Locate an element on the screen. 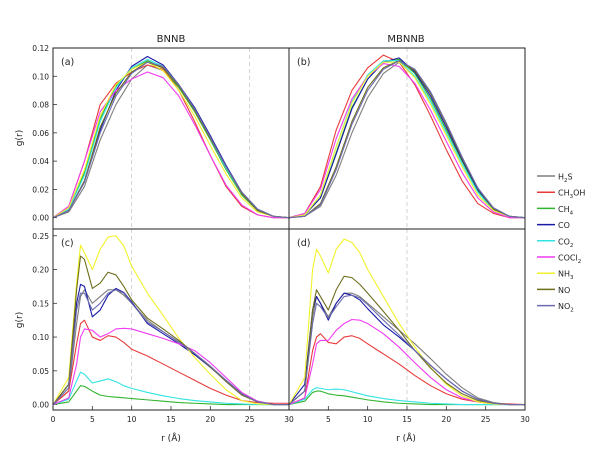 The height and width of the screenshot is (462, 599). legend-entry: NO is located at coordinates (553, 290).